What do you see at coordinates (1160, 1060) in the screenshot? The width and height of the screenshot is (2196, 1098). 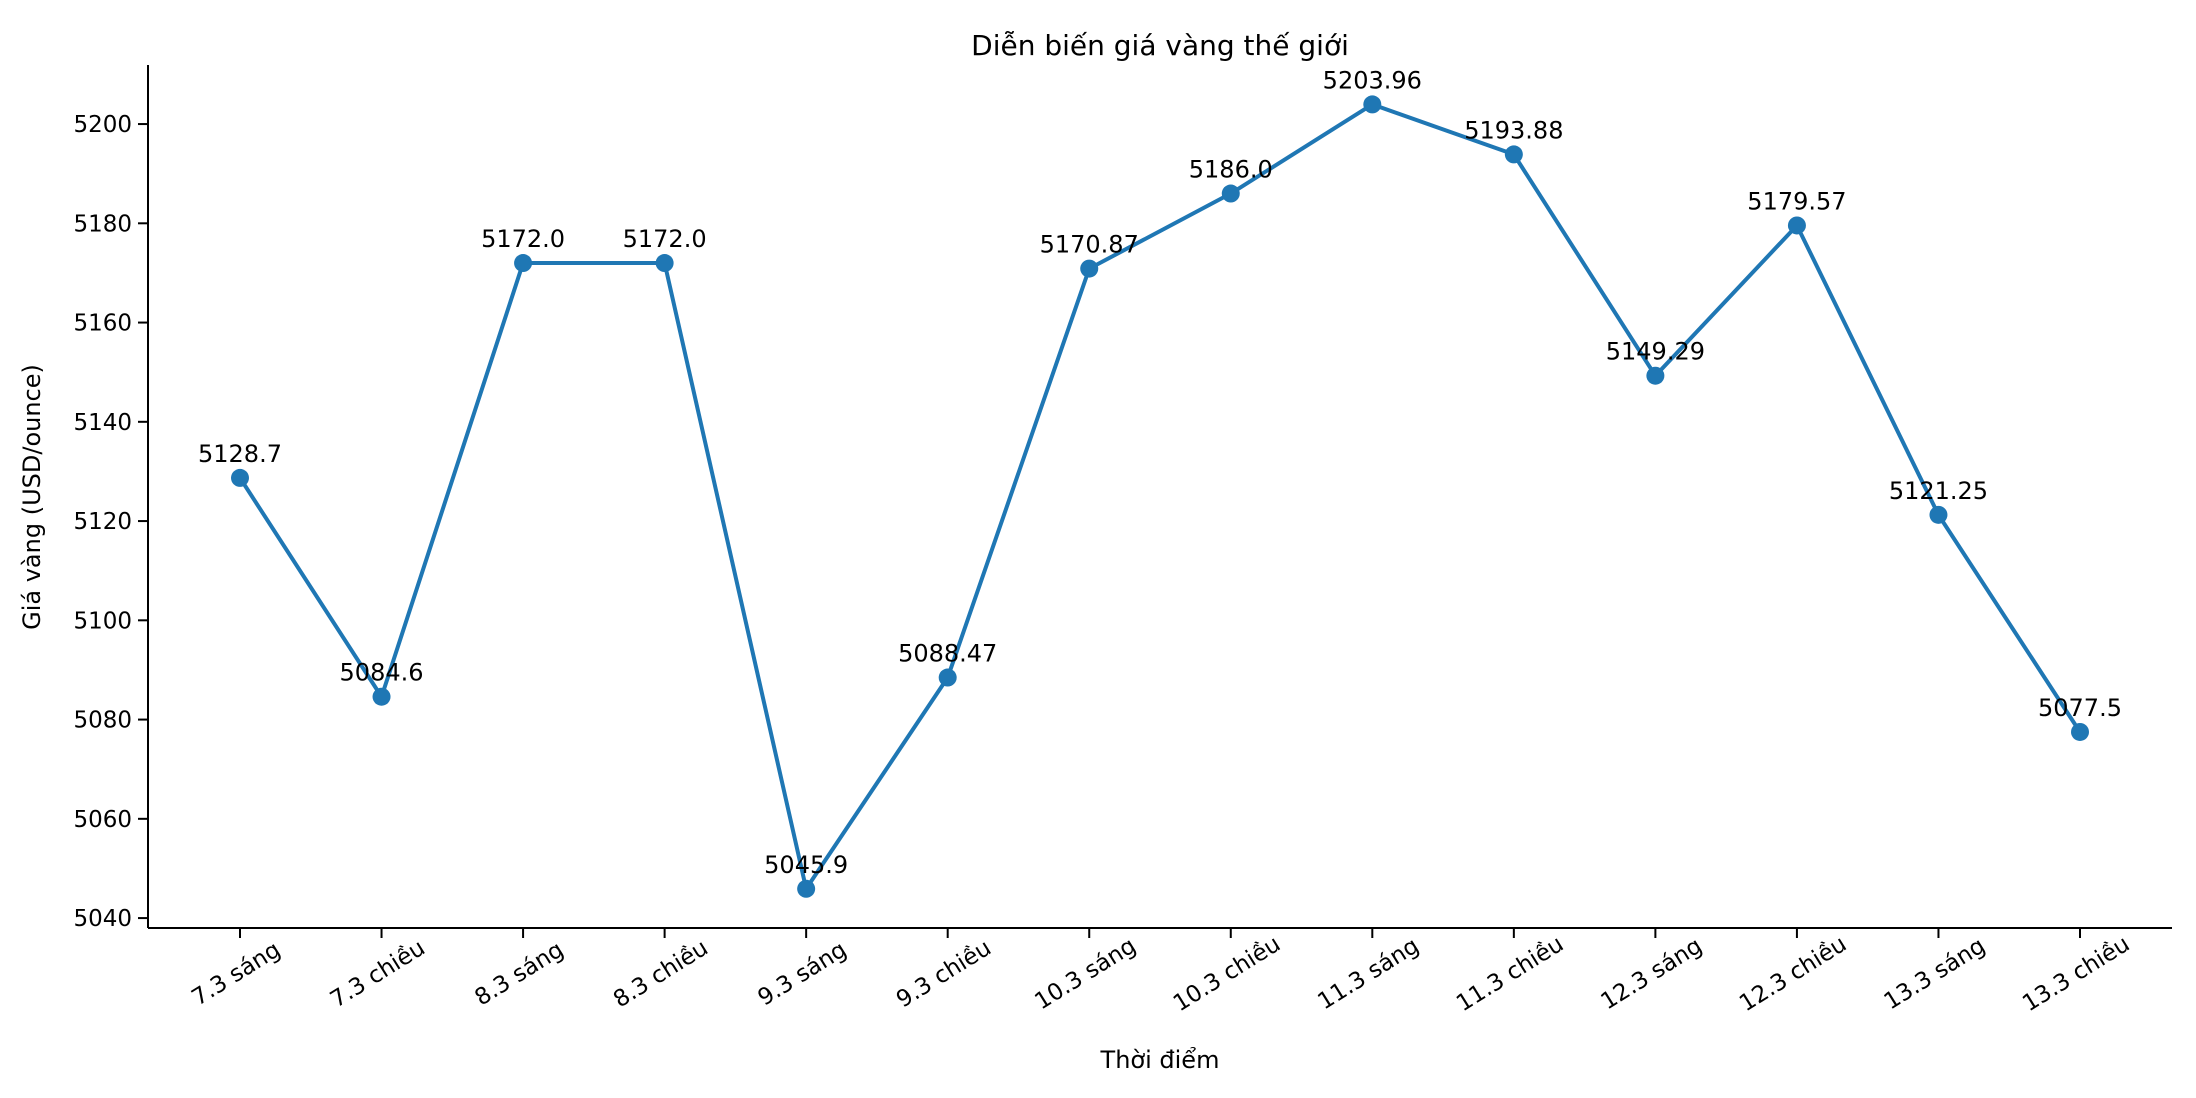 I see `x-axis-label: Thời điểm` at bounding box center [1160, 1060].